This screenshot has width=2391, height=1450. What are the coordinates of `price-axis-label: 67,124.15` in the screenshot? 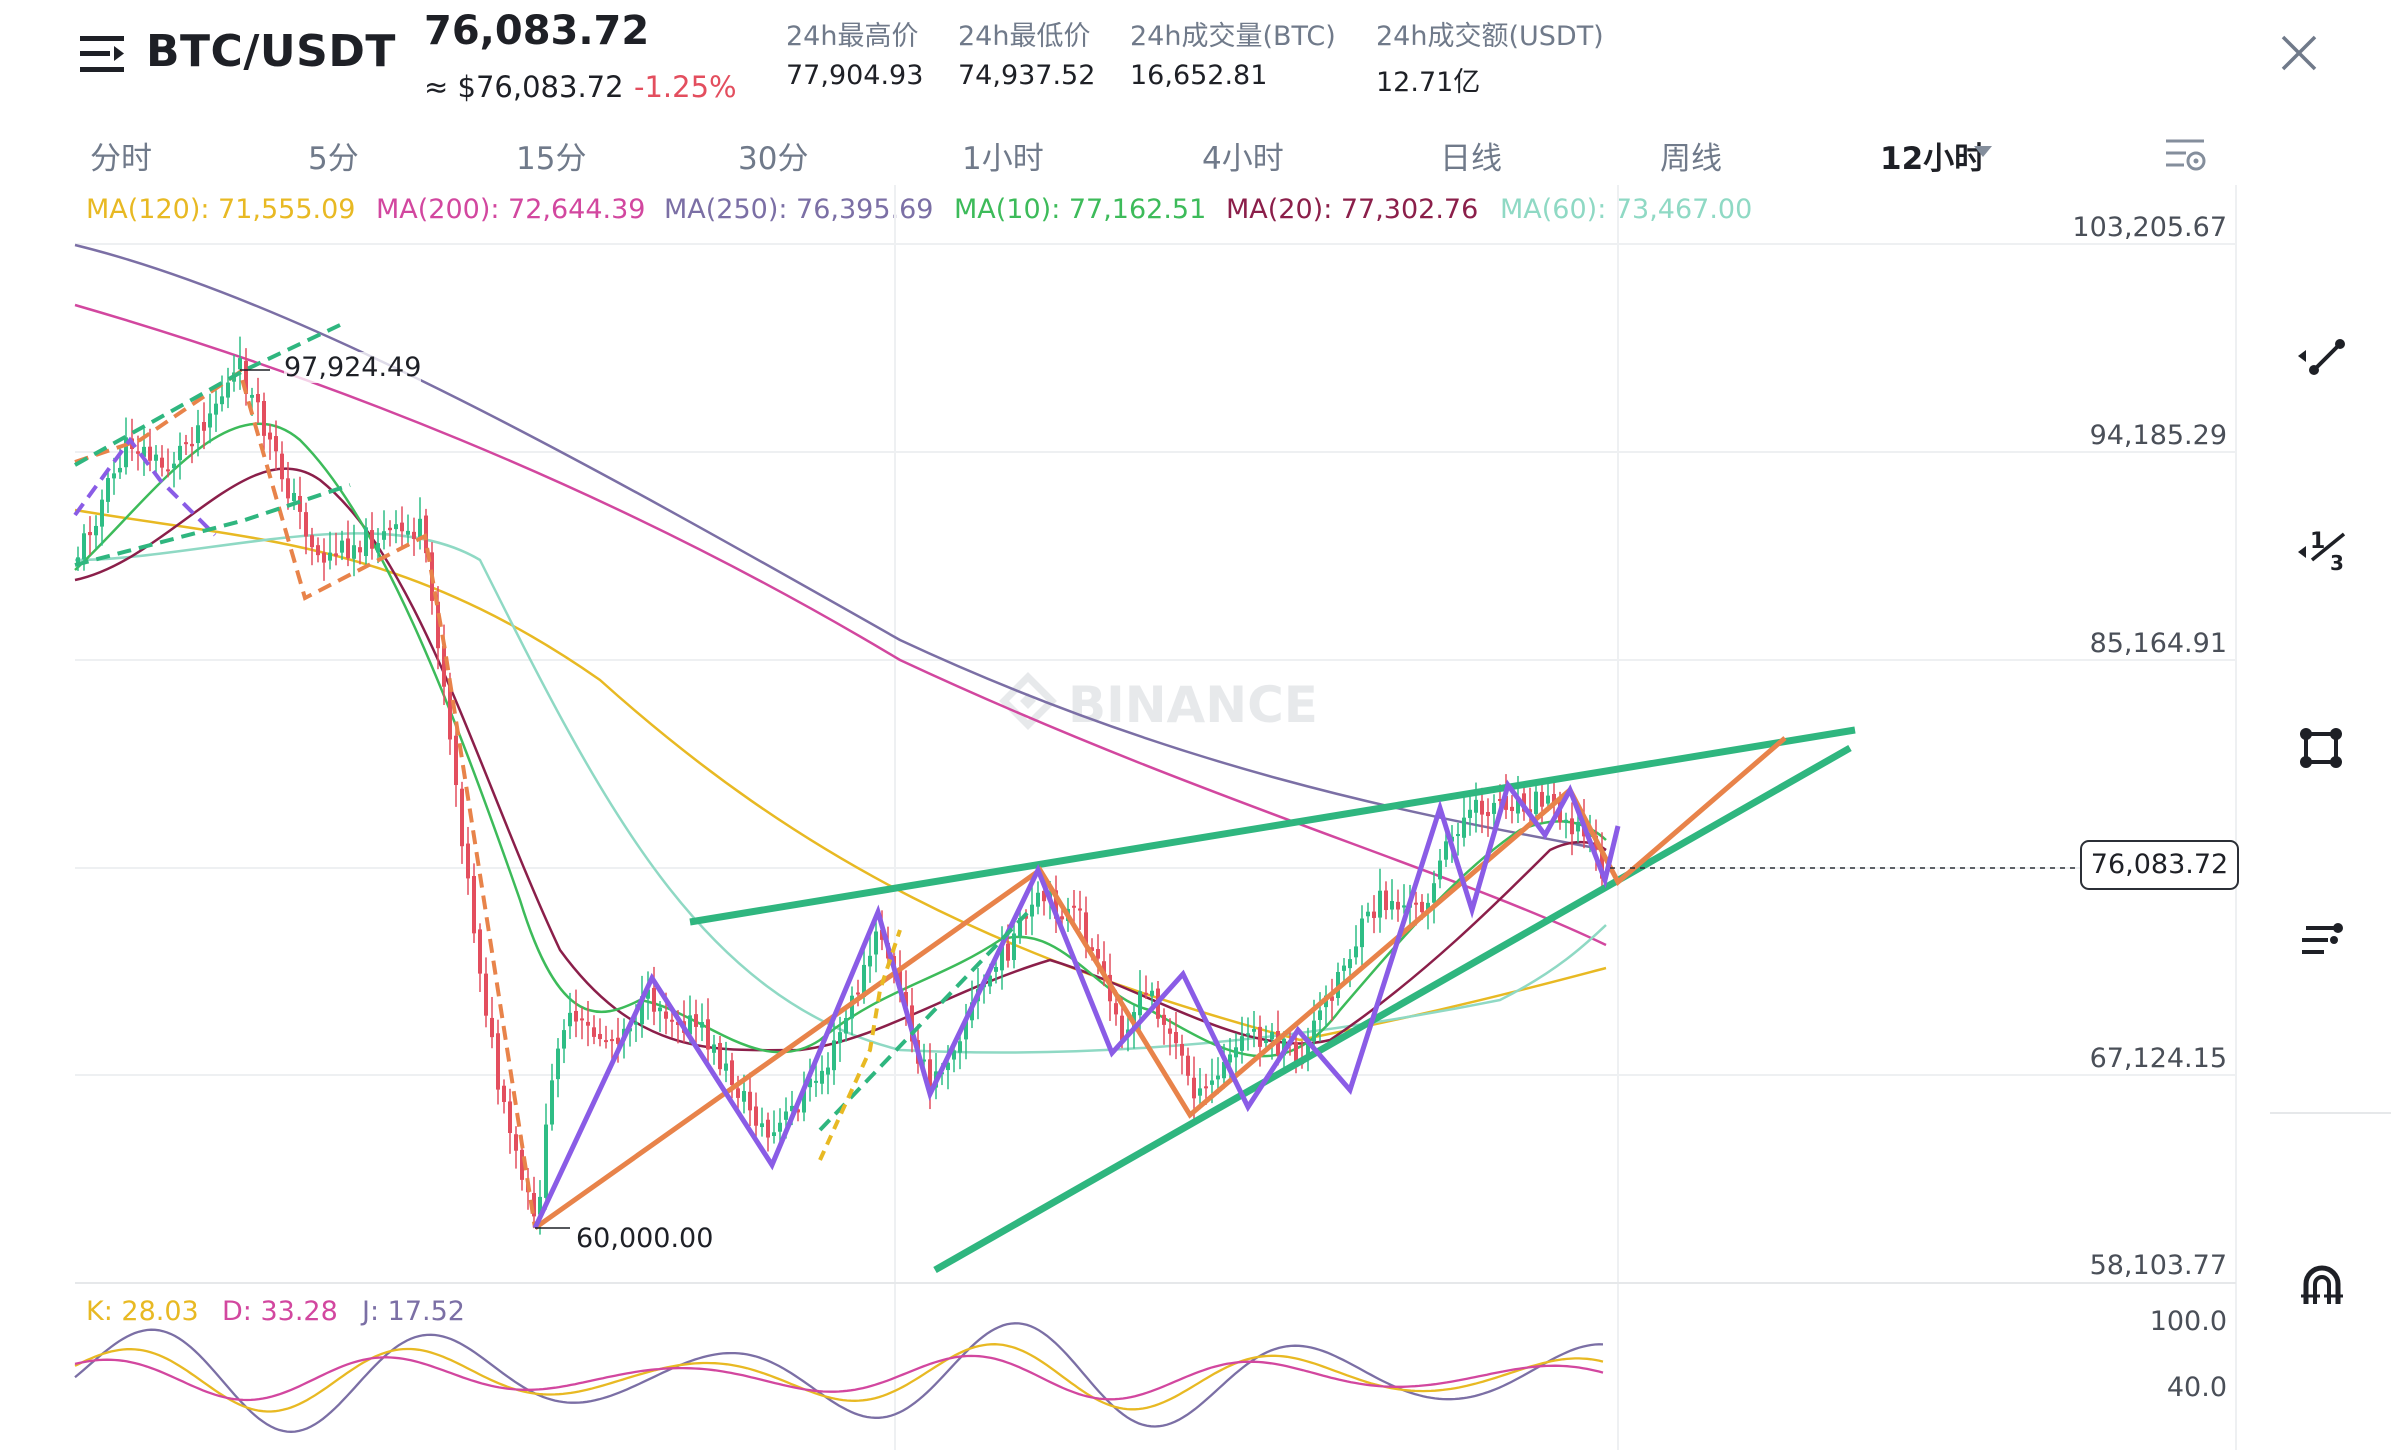 It's located at (2158, 1058).